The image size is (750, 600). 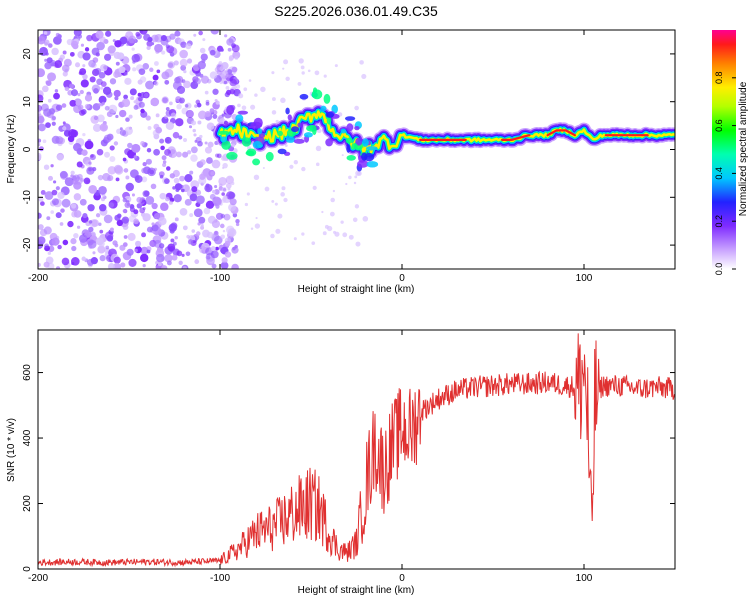 I want to click on y-tick-label: 20, so click(x=27, y=54).